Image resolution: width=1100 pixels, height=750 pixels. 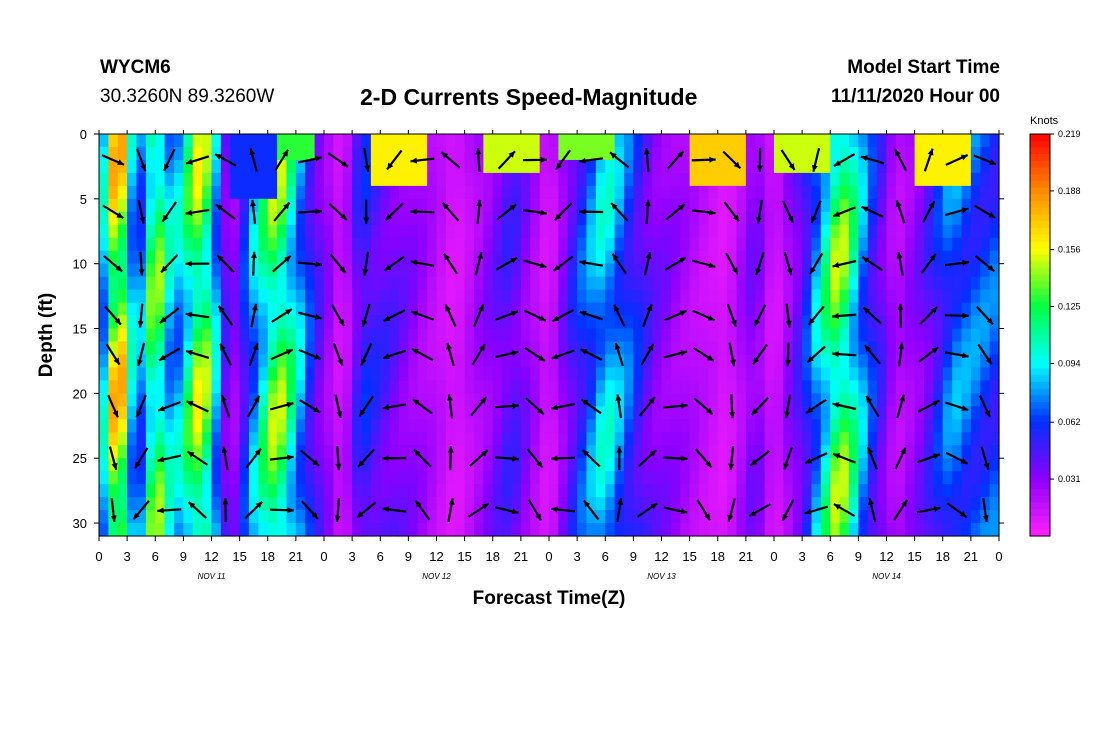 What do you see at coordinates (1040, 339) in the screenshot?
I see `colorbar-segment` at bounding box center [1040, 339].